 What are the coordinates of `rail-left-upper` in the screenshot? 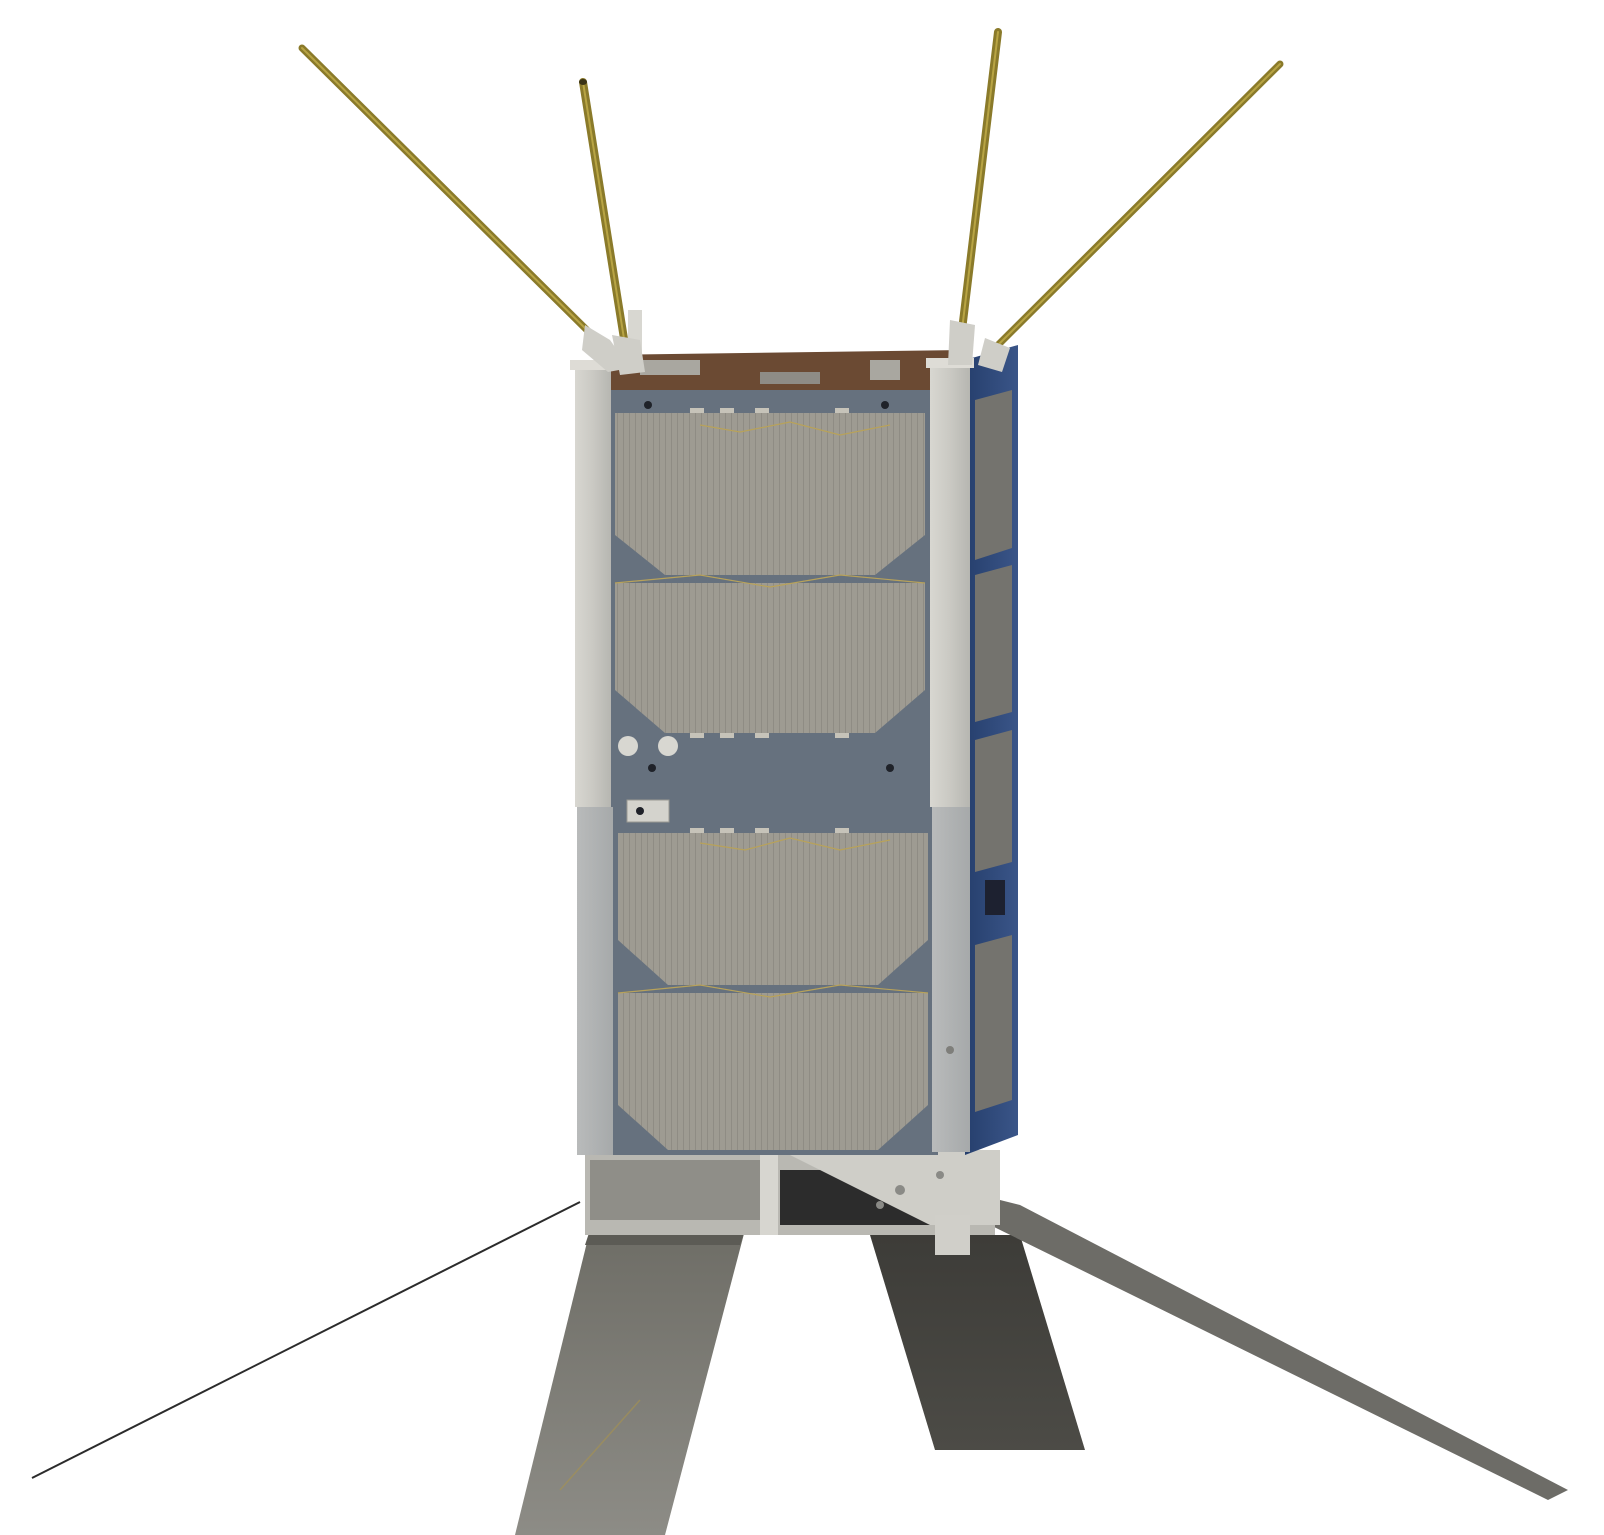 It's located at (593, 584).